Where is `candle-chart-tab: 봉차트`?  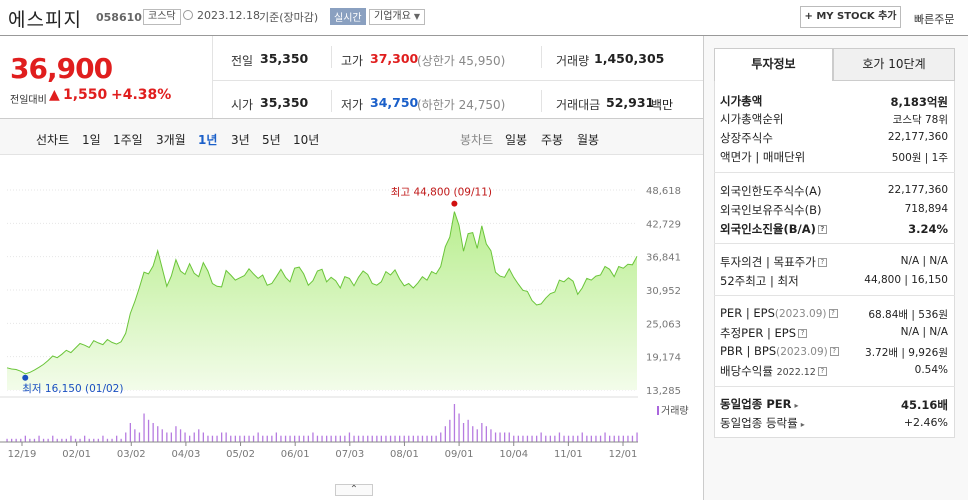
candle-chart-tab: 봉차트 is located at coordinates (477, 140).